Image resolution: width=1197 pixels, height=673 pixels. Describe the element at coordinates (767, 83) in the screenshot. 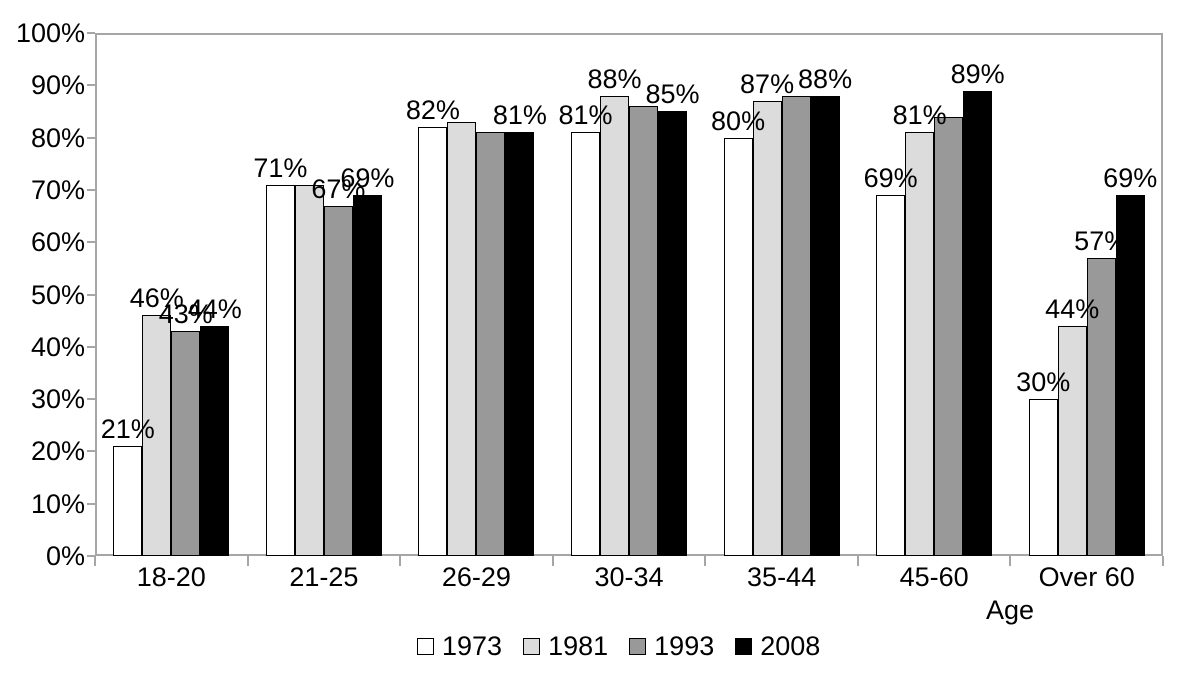

I see `data-label-1981-35-44: 87%` at that location.